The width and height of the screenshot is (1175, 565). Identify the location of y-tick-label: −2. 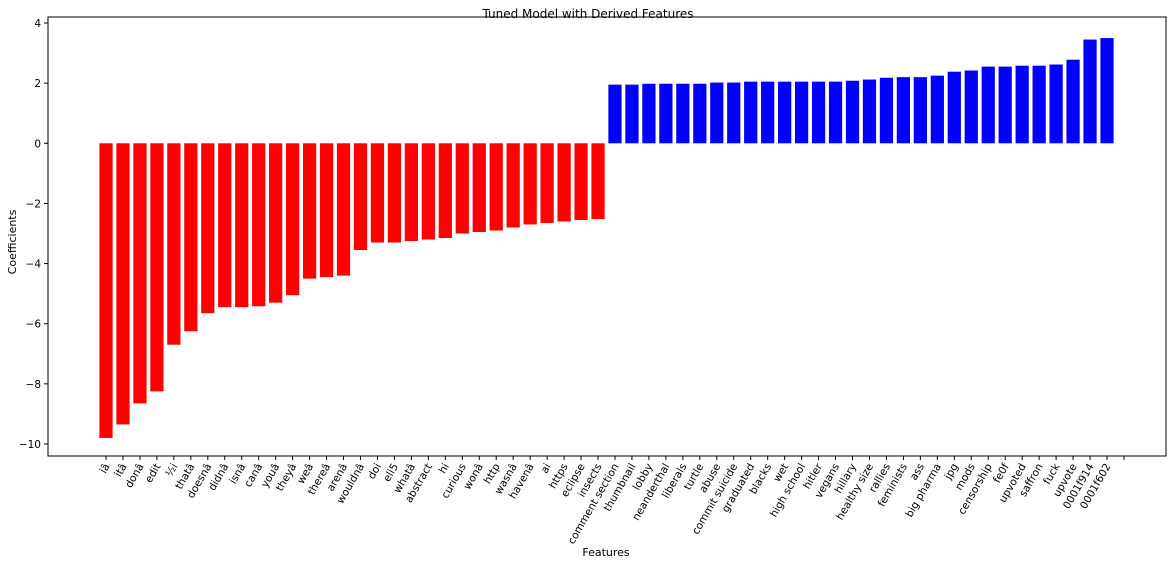
(33, 204).